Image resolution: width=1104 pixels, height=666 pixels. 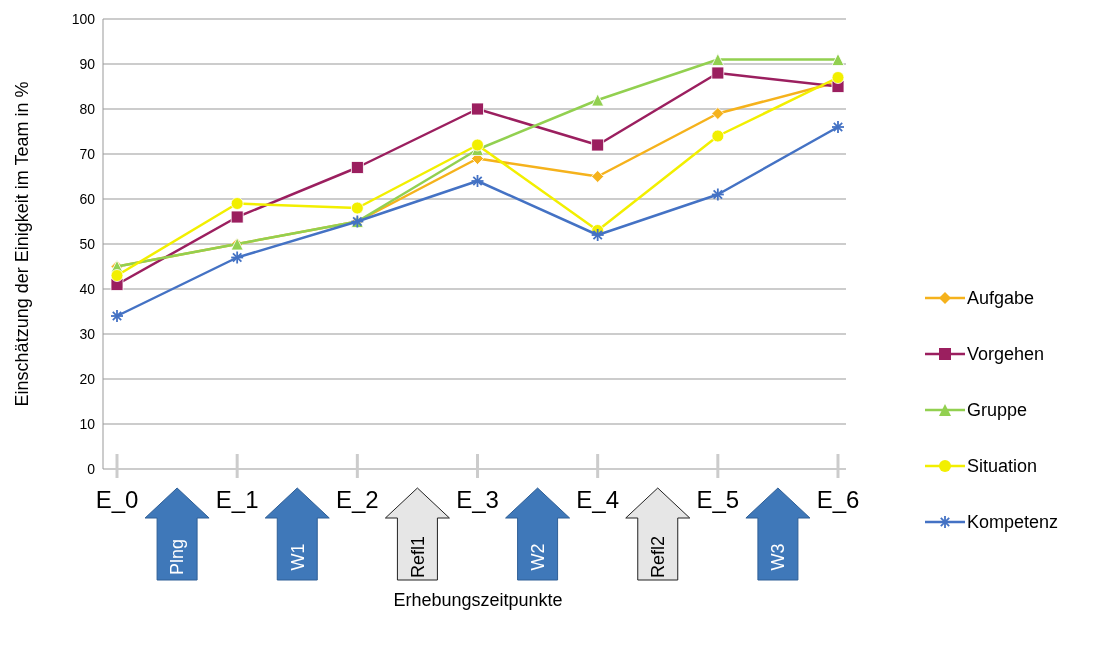 What do you see at coordinates (87, 198) in the screenshot?
I see `y-tick-label: 60` at bounding box center [87, 198].